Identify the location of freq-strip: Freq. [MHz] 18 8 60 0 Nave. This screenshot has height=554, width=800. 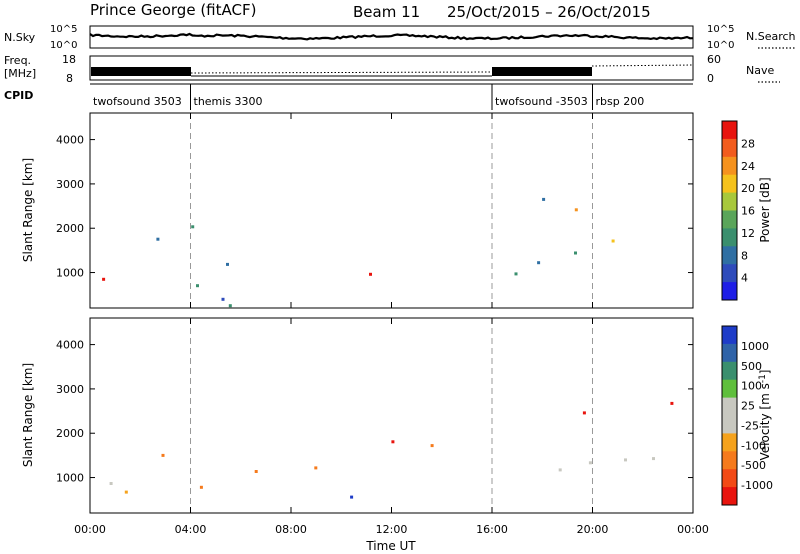
(392, 69).